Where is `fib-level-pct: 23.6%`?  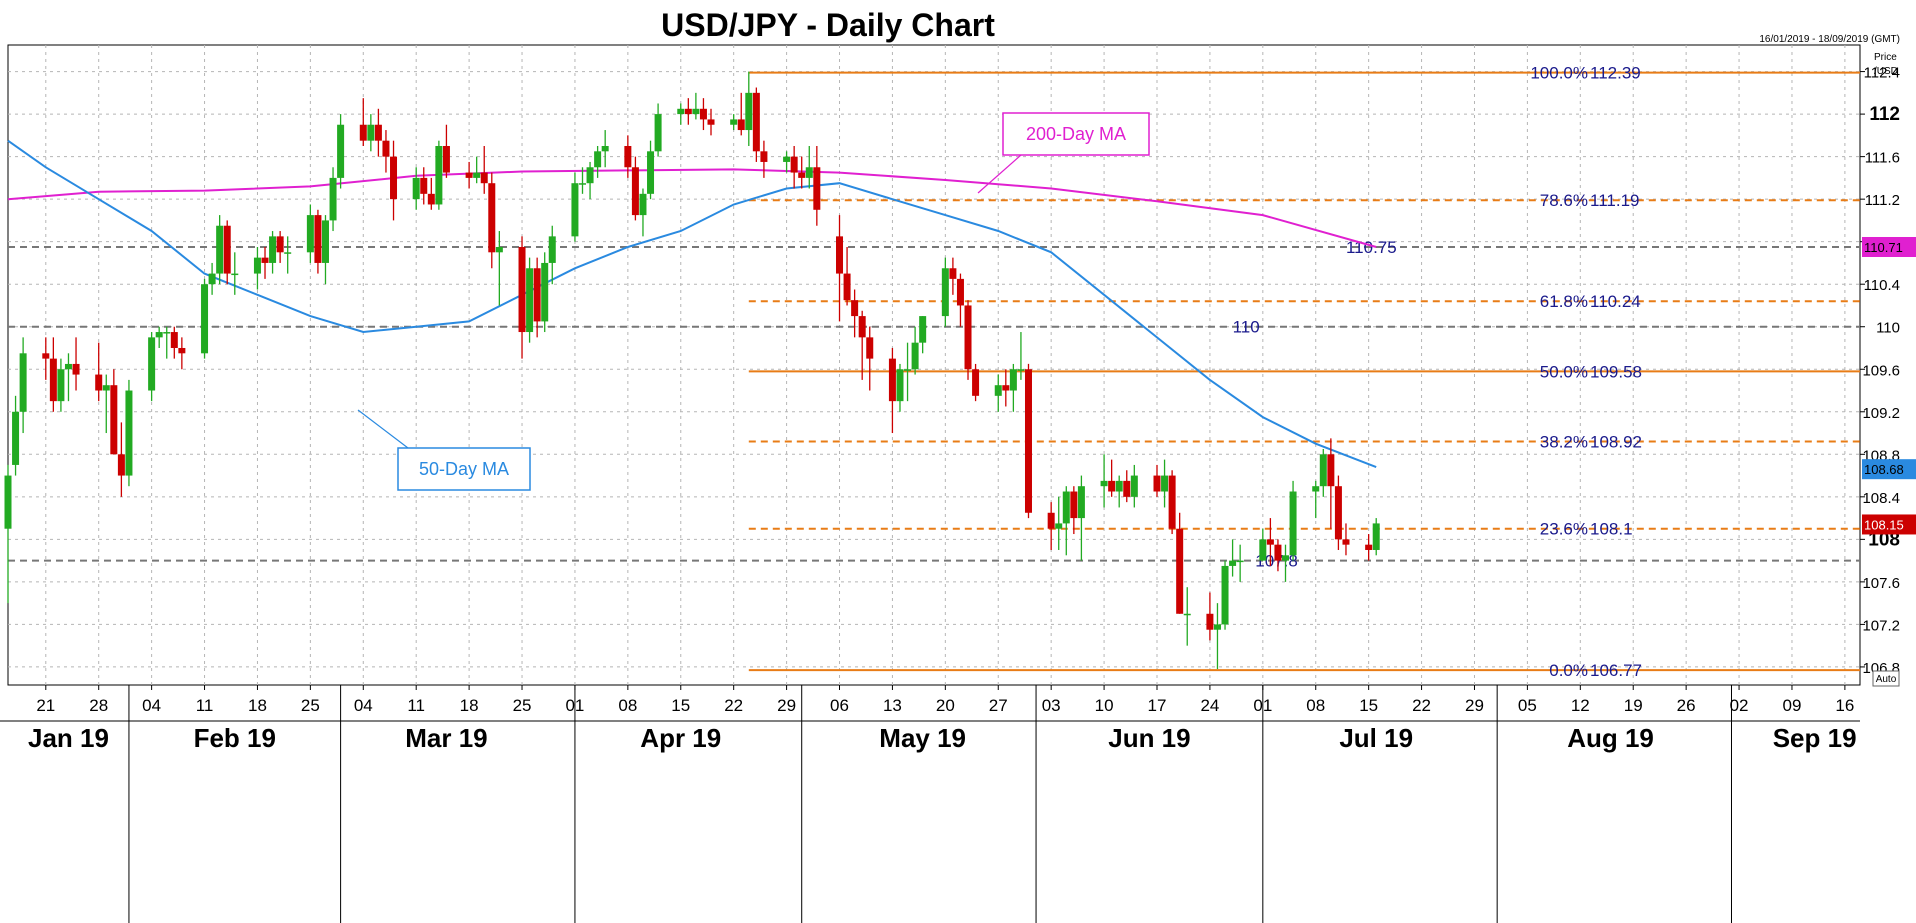 fib-level-pct: 23.6% is located at coordinates (1564, 529).